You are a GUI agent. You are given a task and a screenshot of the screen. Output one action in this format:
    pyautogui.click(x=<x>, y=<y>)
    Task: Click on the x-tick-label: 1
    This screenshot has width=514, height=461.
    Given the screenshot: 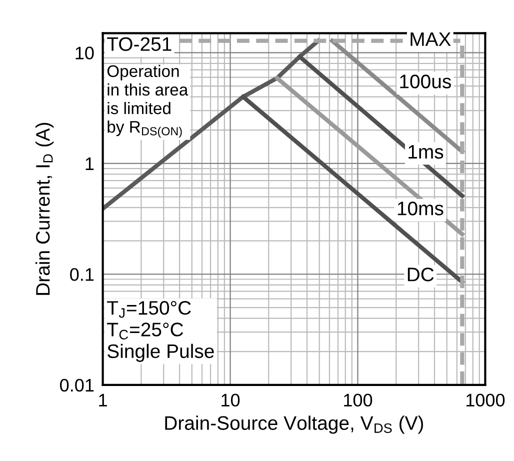 What is the action you would take?
    pyautogui.click(x=103, y=400)
    